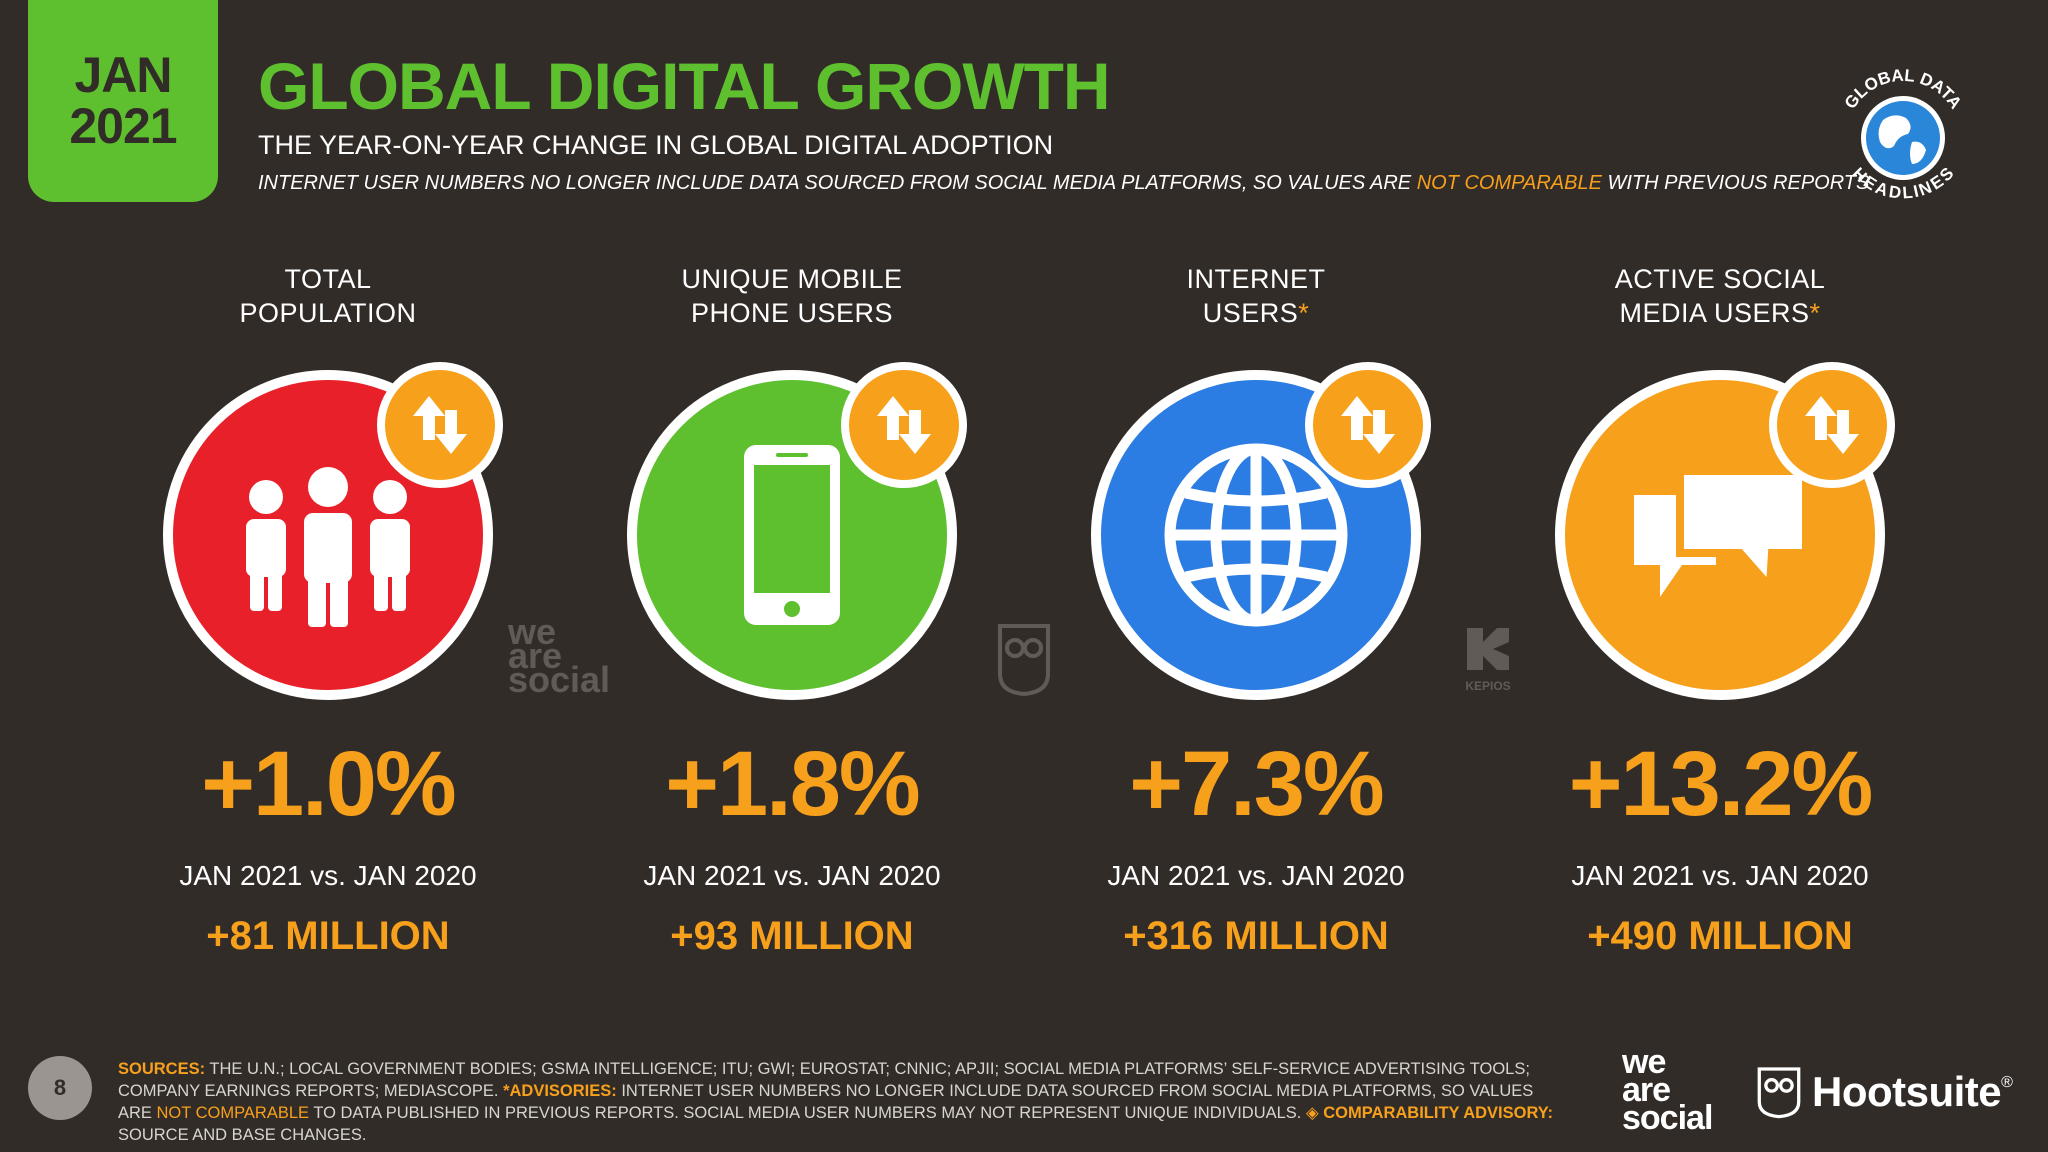  What do you see at coordinates (1646, 1090) in the screenshot?
I see `logo-line2: are` at bounding box center [1646, 1090].